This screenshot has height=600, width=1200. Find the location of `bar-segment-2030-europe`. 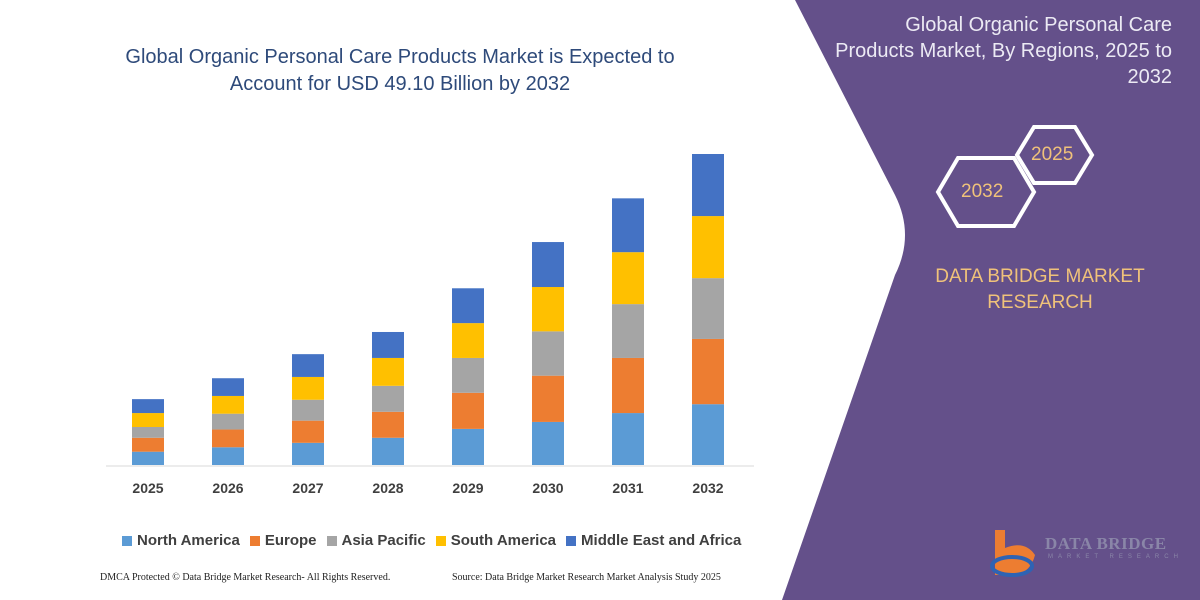

bar-segment-2030-europe is located at coordinates (548, 398).